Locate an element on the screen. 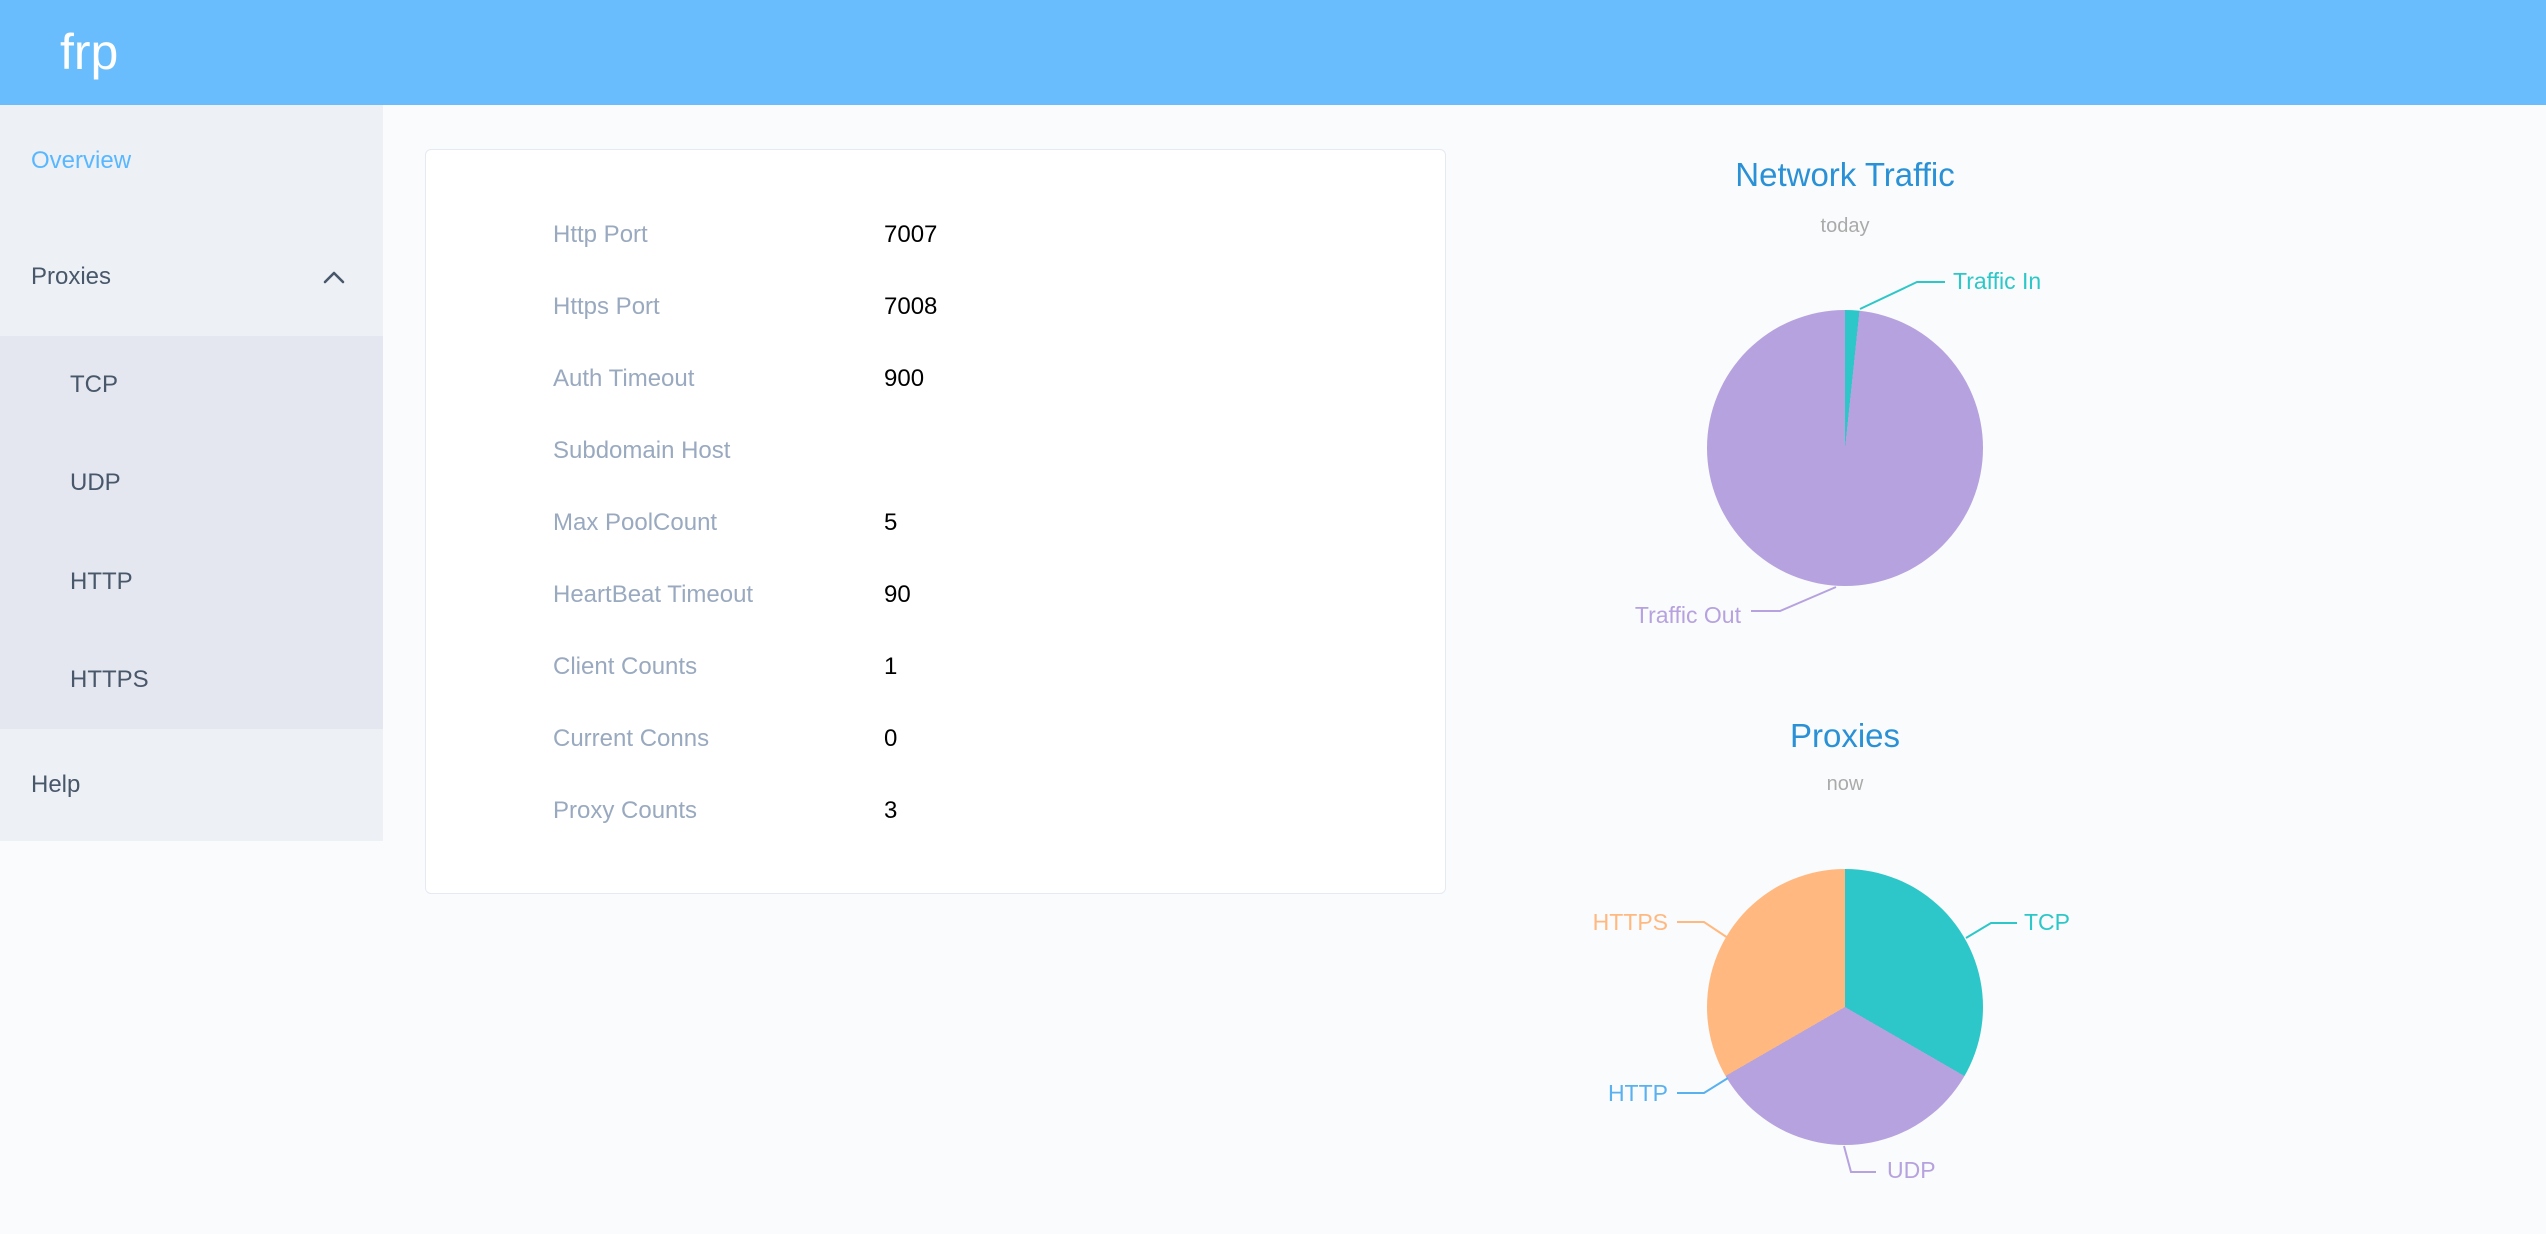 Image resolution: width=2546 pixels, height=1234 pixels. chevron-up-icon is located at coordinates (334, 277).